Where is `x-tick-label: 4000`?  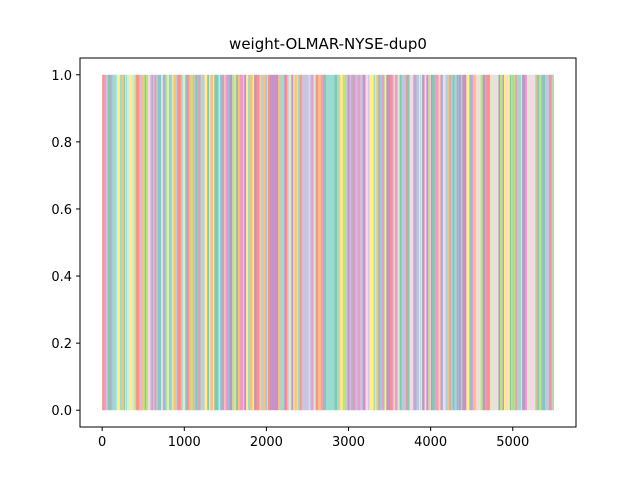
x-tick-label: 4000 is located at coordinates (430, 442).